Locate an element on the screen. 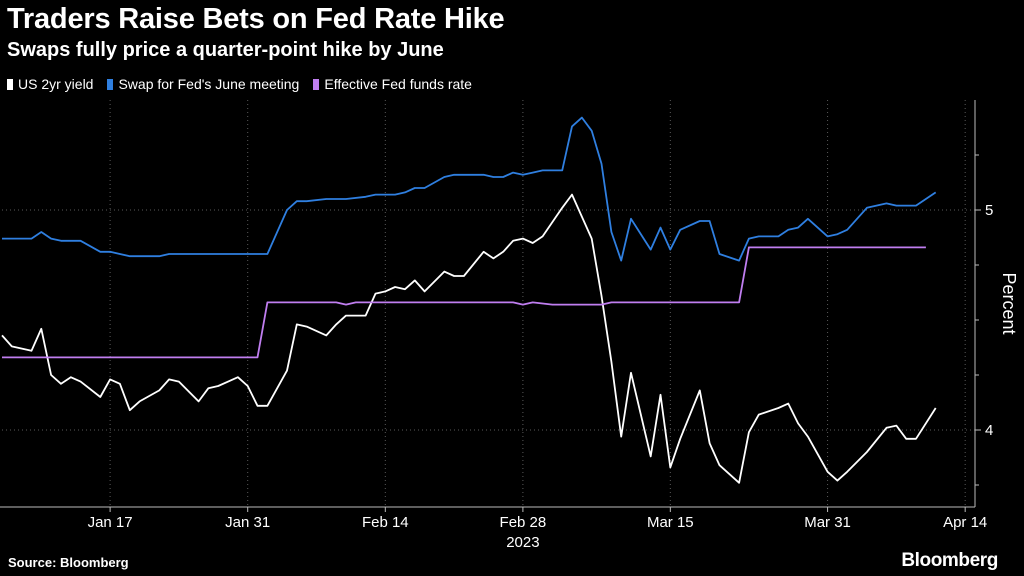 This screenshot has width=1024, height=576. legend-item-swap-june: Swap for Fed's June meeting is located at coordinates (203, 84).